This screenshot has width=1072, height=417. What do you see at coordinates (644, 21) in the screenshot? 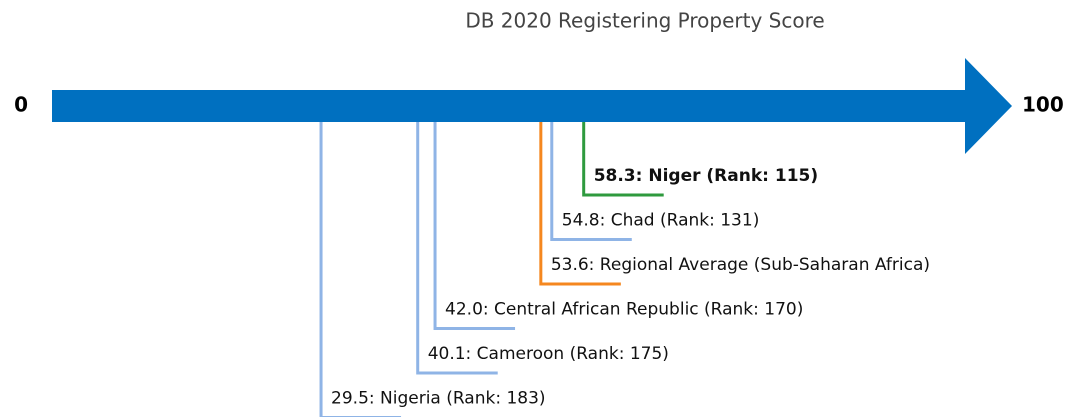
I see `chart-title: DB 2020 Registering Property Score` at bounding box center [644, 21].